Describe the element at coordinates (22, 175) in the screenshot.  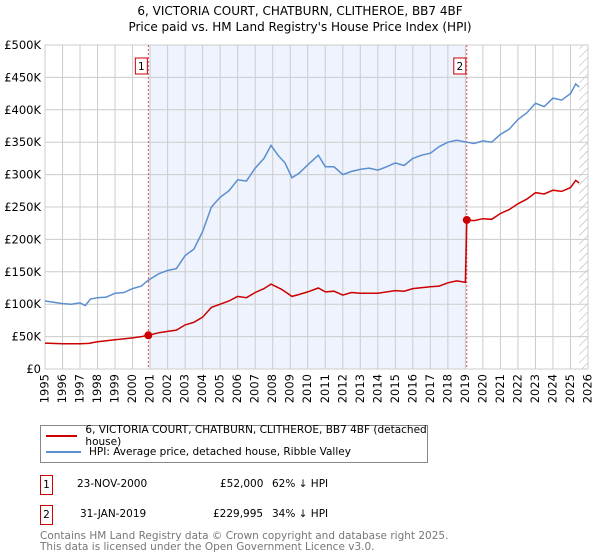
I see `y-tick-label: £300K` at that location.